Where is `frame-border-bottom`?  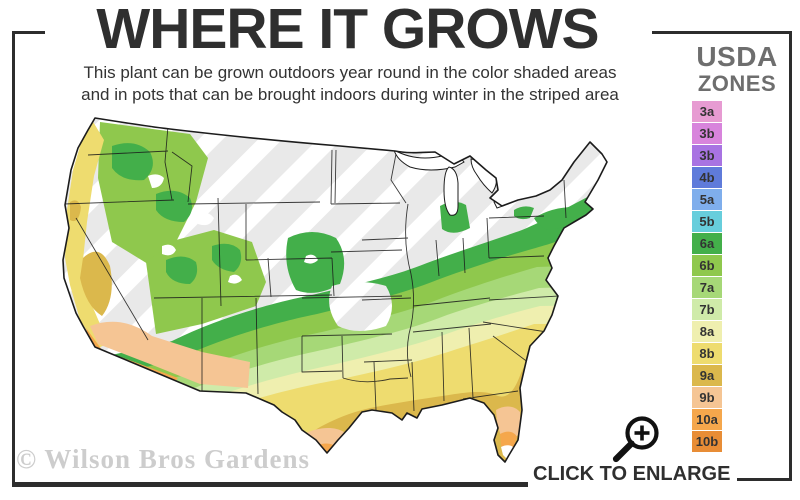 frame-border-bottom is located at coordinates (270, 484).